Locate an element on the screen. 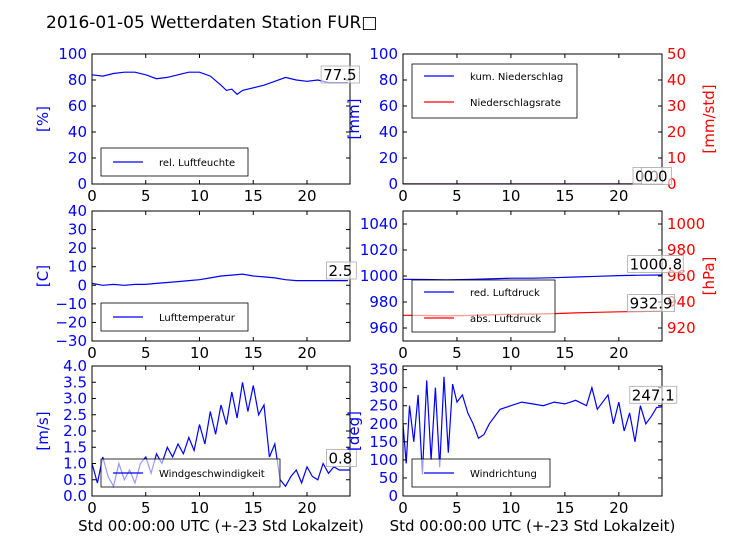  y2-tick-label: 20 is located at coordinates (676, 132).